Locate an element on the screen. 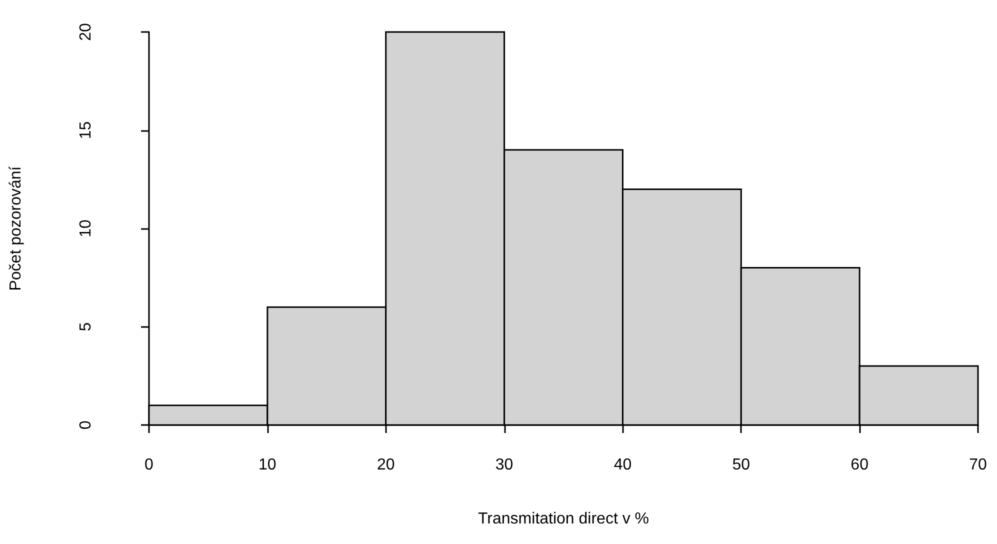 This screenshot has height=544, width=997. x-tick-label: 20 is located at coordinates (385, 465).